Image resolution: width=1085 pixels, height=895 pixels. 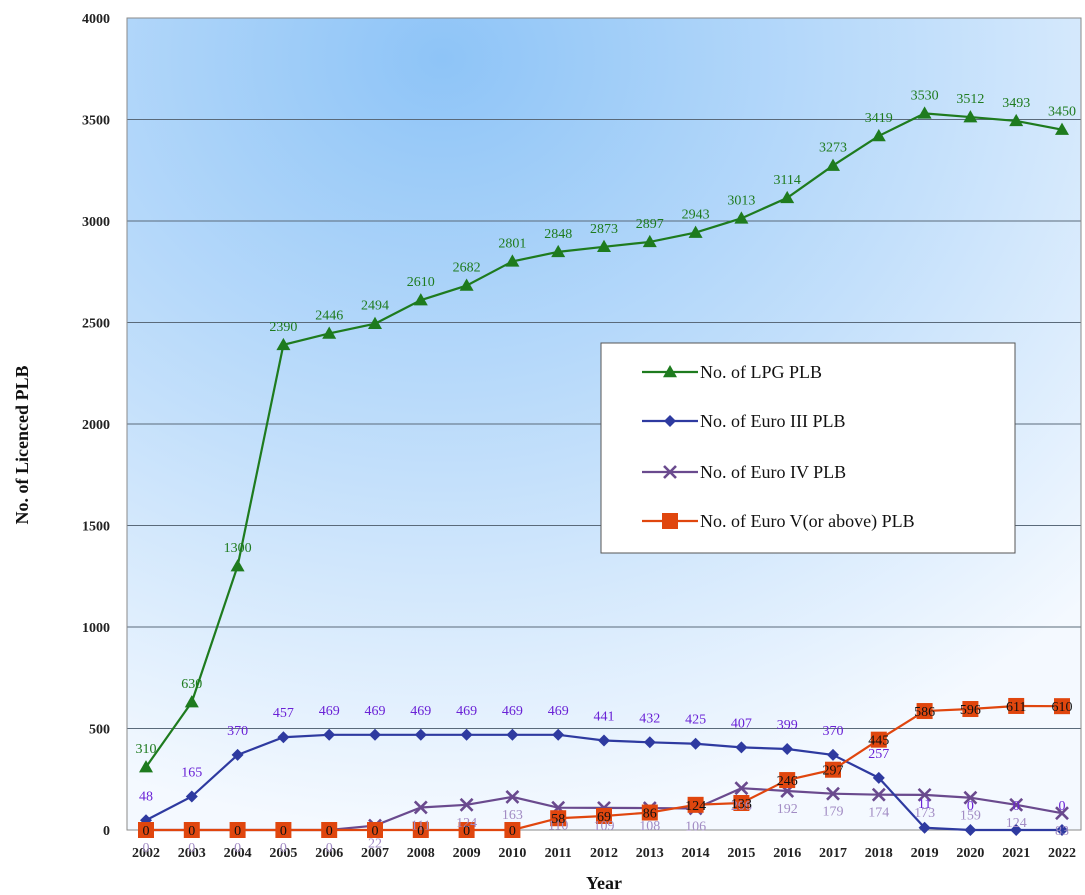 I want to click on data-label: 297, so click(x=833, y=771).